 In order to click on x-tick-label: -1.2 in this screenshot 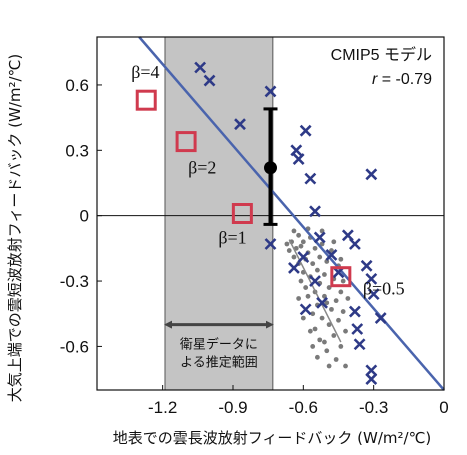, I will do `click(162, 407)`.